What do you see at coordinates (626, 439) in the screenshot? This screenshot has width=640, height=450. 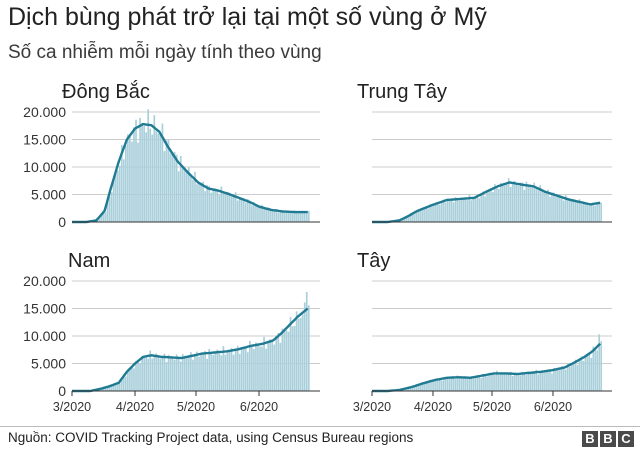 I see `logo-letter-3: C` at bounding box center [626, 439].